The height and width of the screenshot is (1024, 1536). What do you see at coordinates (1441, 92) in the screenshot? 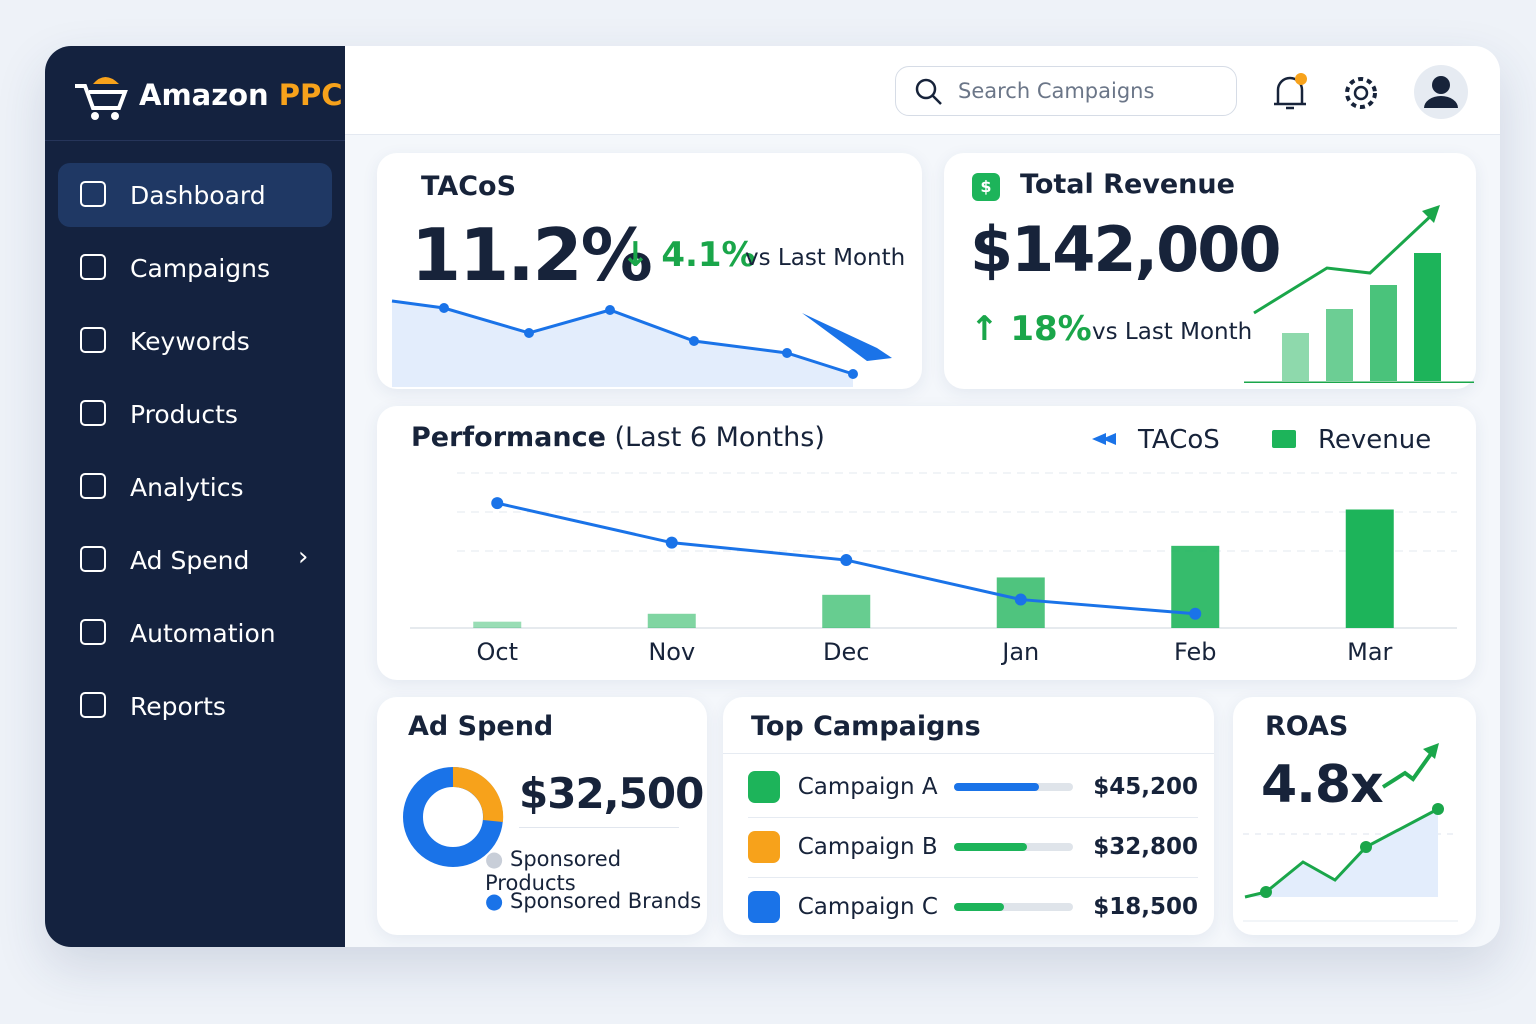
I see `avatar` at bounding box center [1441, 92].